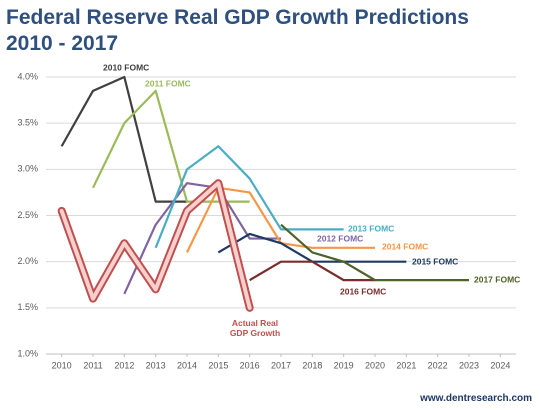 This screenshot has height=410, width=540. I want to click on chart-subtitle: 2010 - 2017, so click(62, 43).